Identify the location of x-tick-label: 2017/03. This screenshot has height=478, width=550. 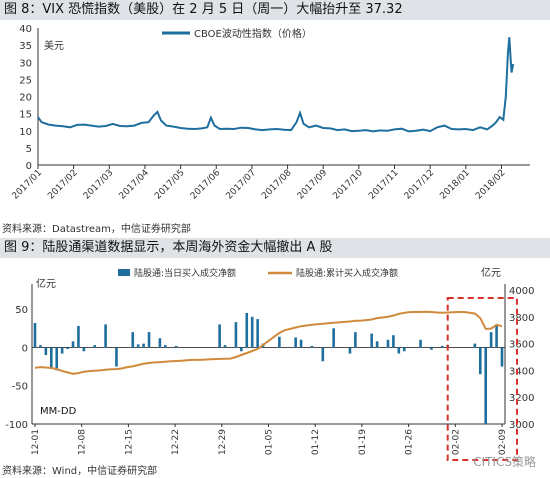
(99, 185).